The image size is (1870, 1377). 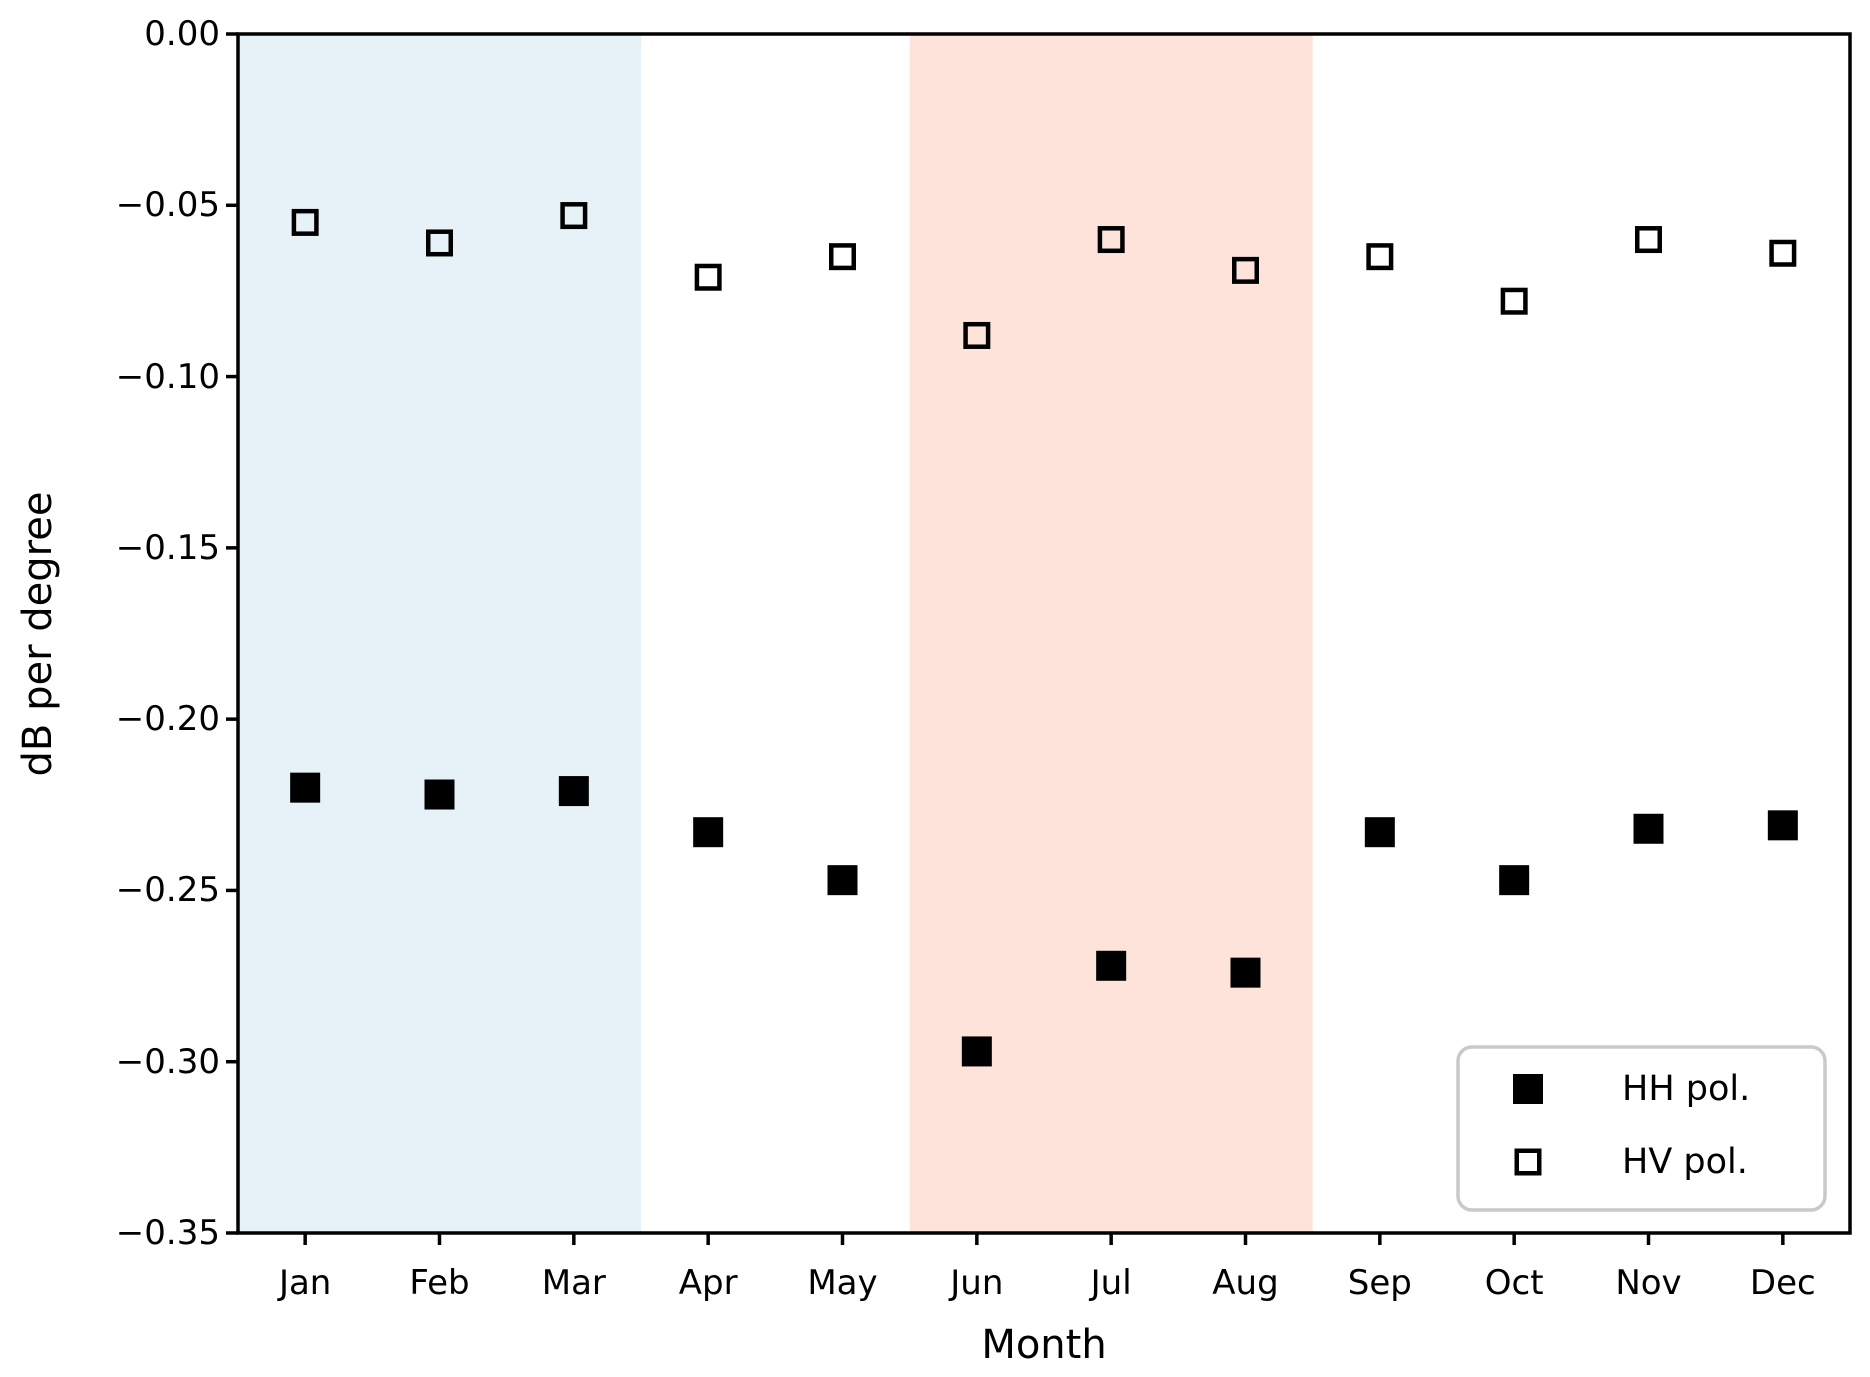 What do you see at coordinates (1514, 1283) in the screenshot?
I see `x-tick-label: Oct` at bounding box center [1514, 1283].